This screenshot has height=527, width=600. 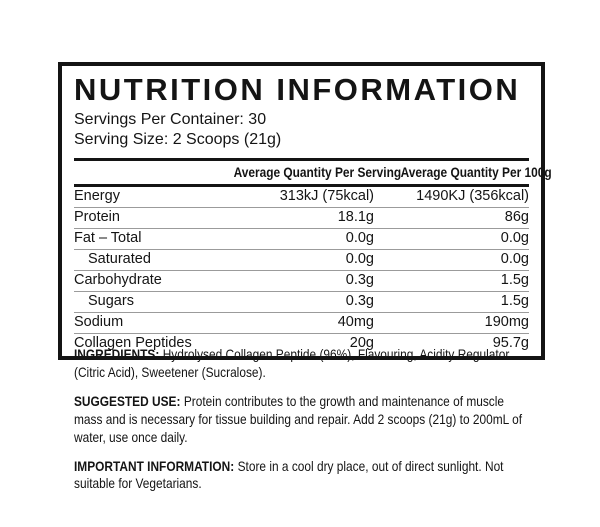 What do you see at coordinates (301, 344) in the screenshot?
I see `table-row-collagen-peptides: Collagen Peptides 20g 95.7g` at bounding box center [301, 344].